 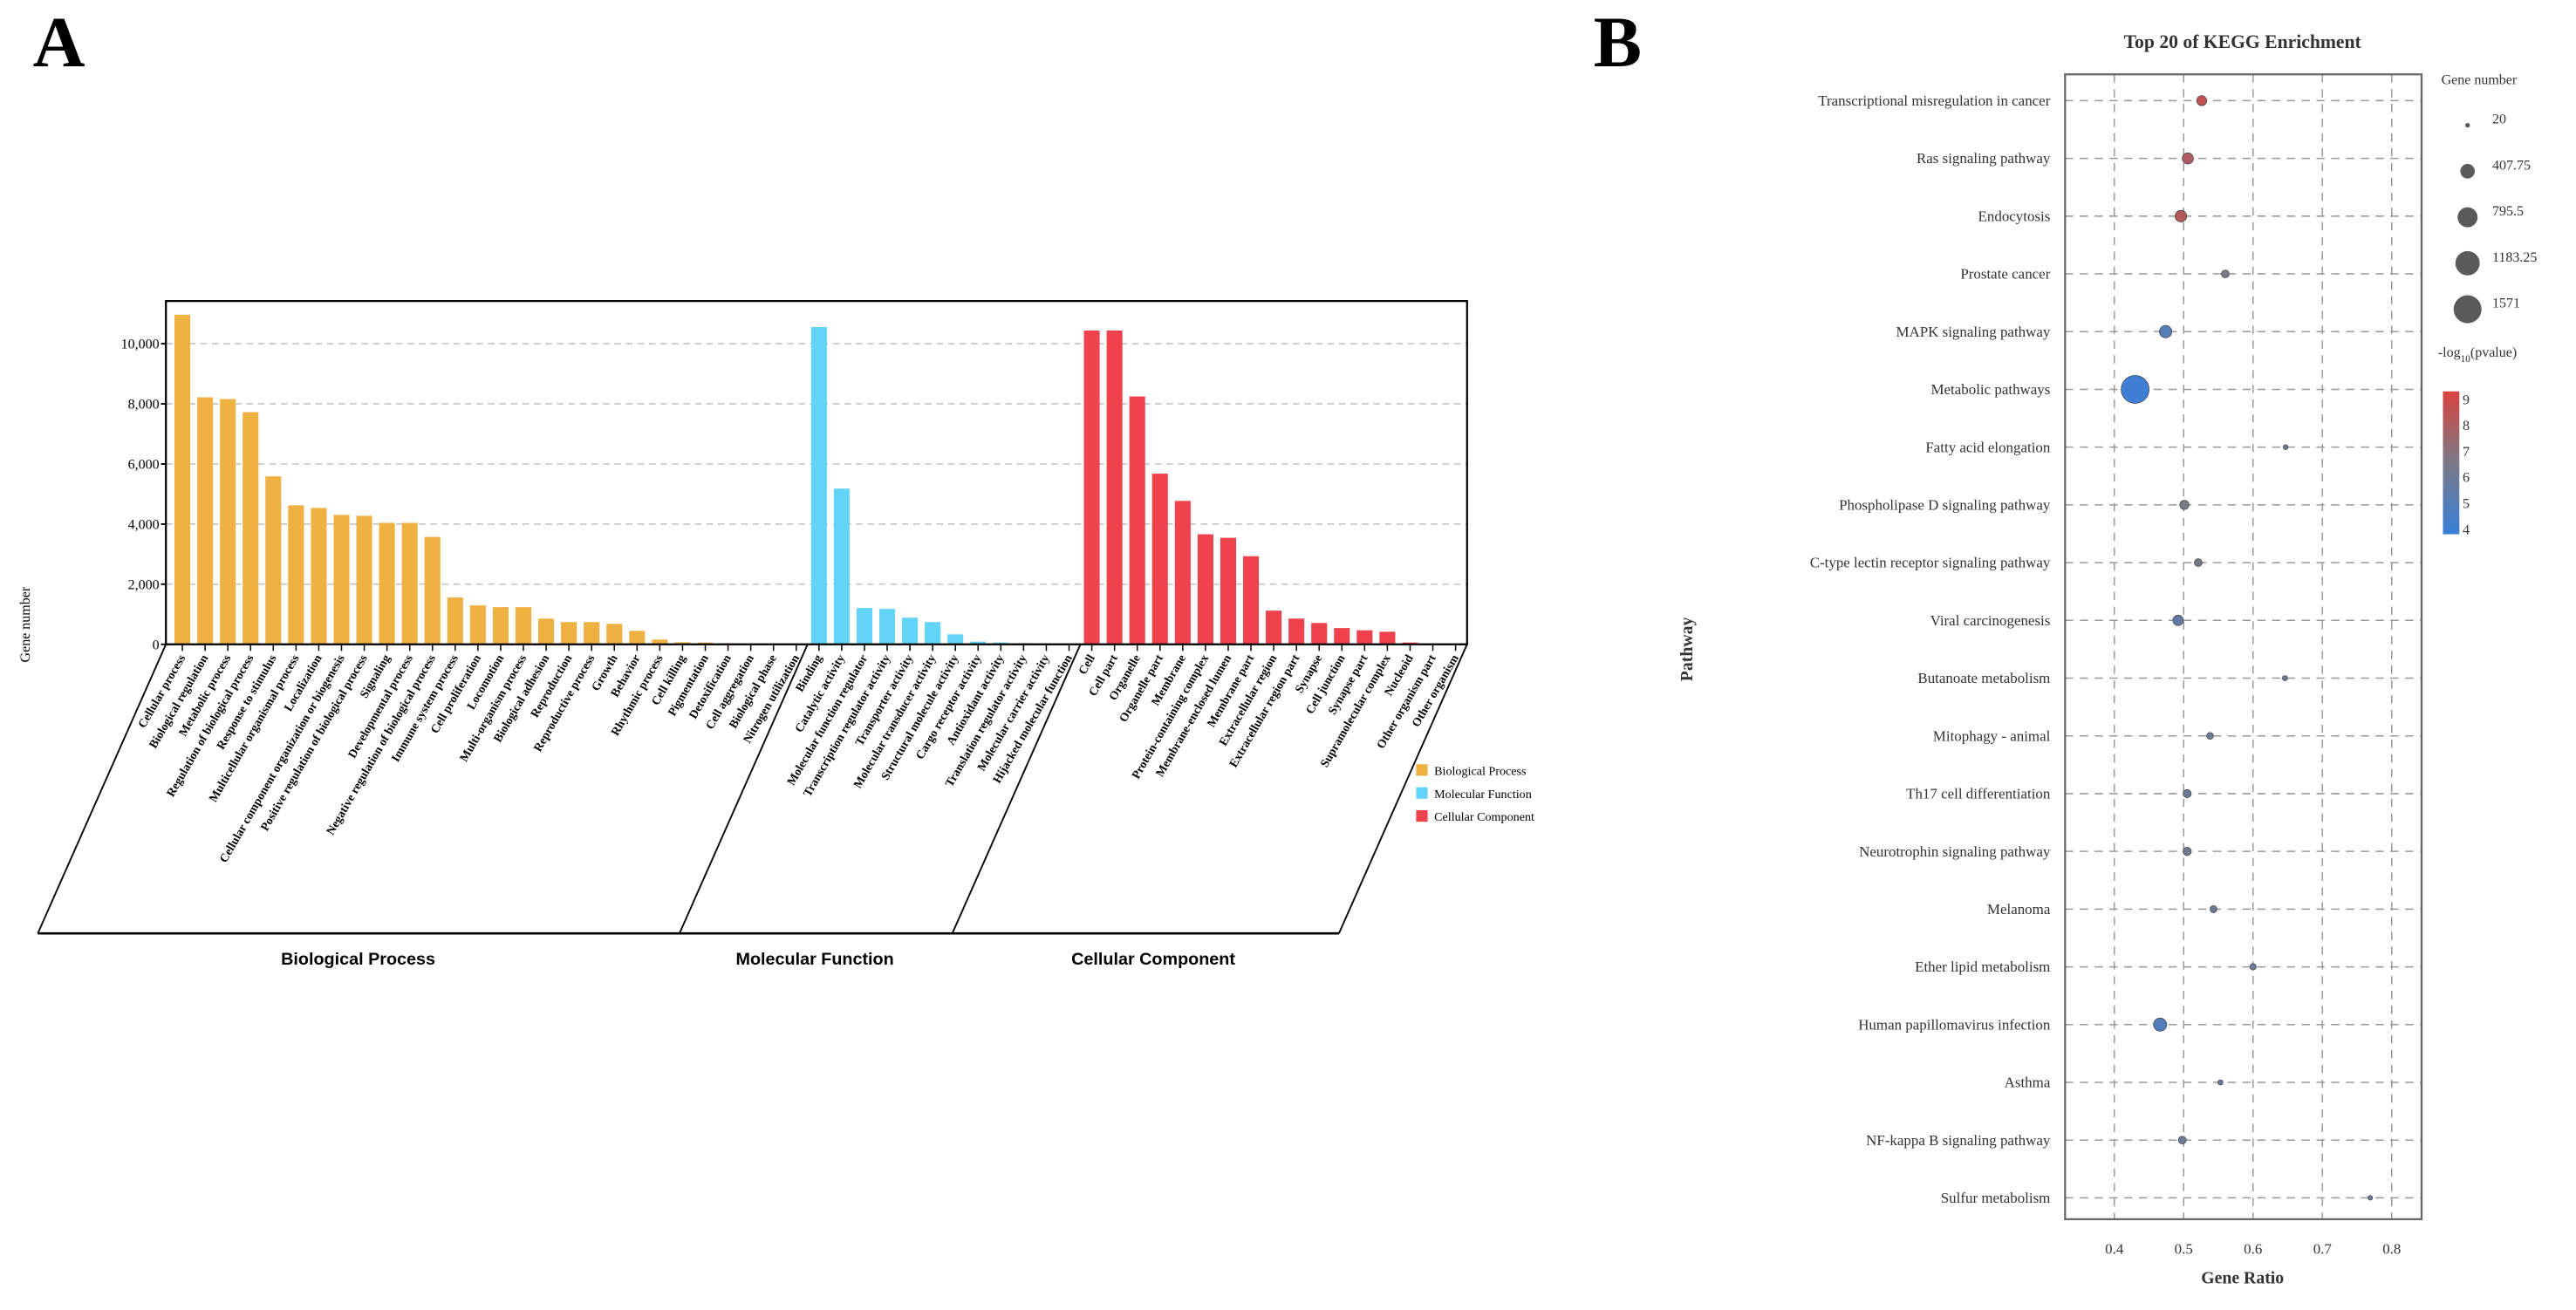 I want to click on pathway-label: C-type lectin receptor signaling pathway, so click(x=1930, y=563).